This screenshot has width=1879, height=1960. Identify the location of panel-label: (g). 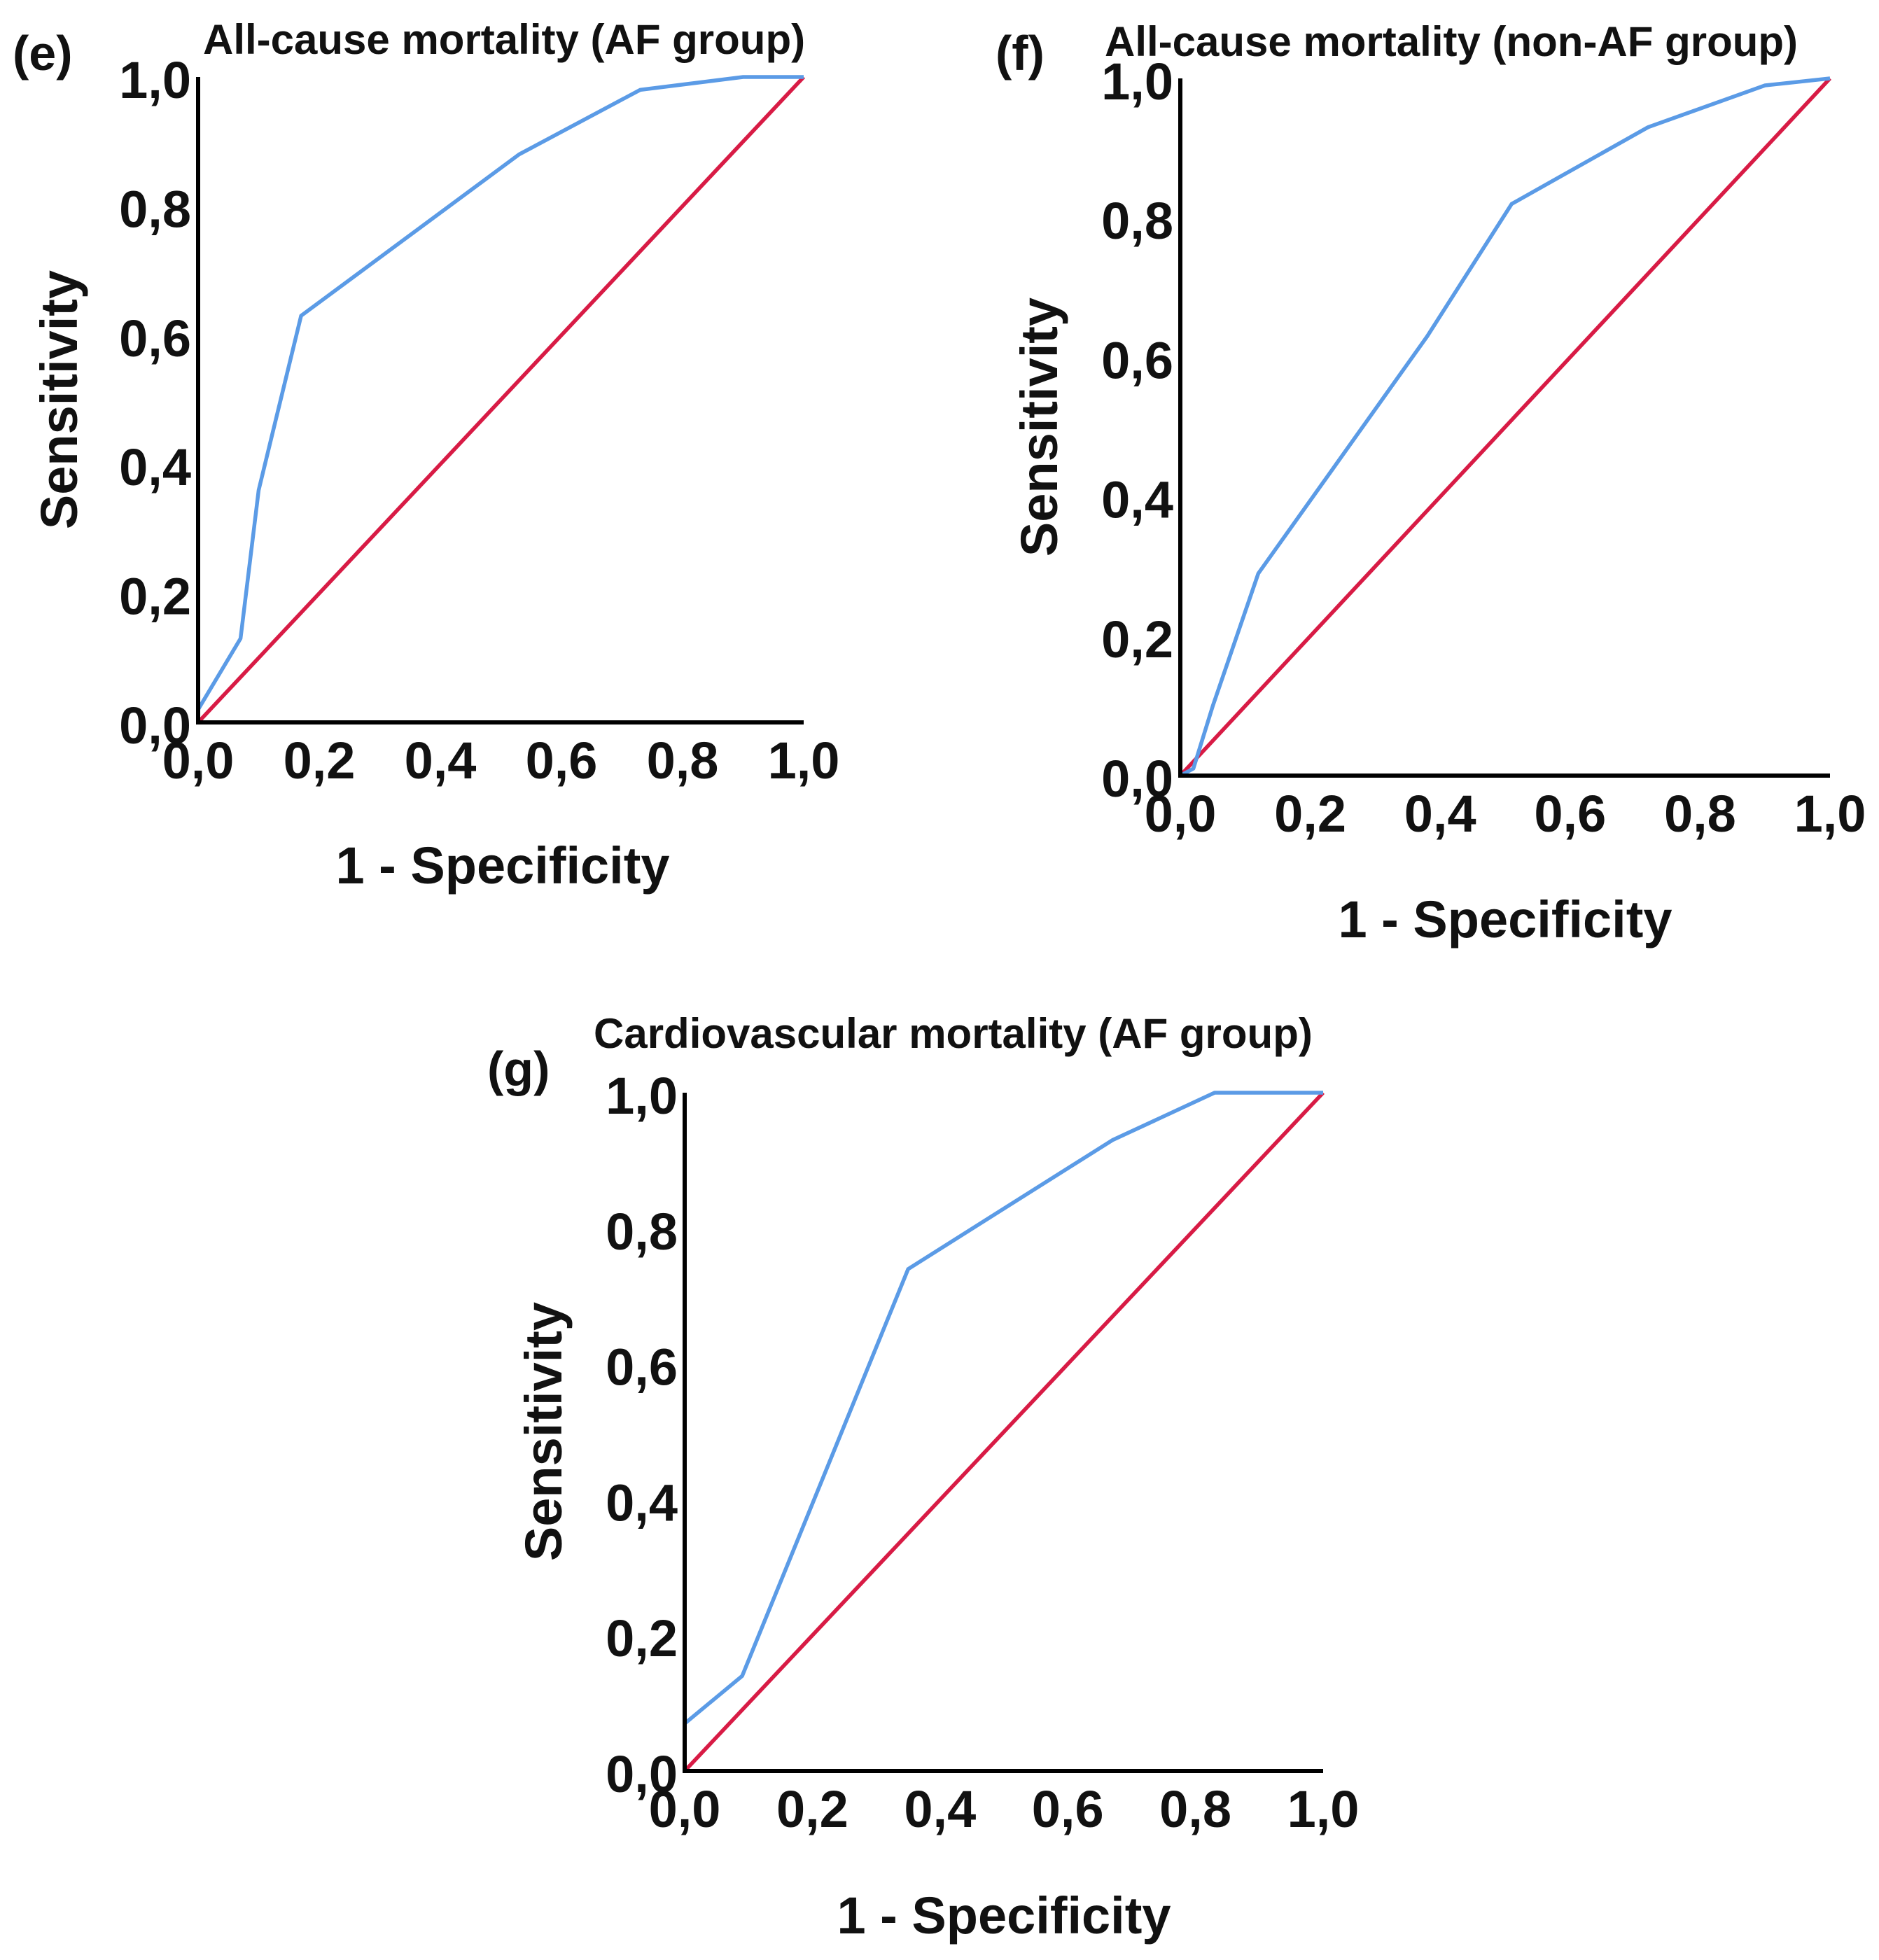
(519, 1069).